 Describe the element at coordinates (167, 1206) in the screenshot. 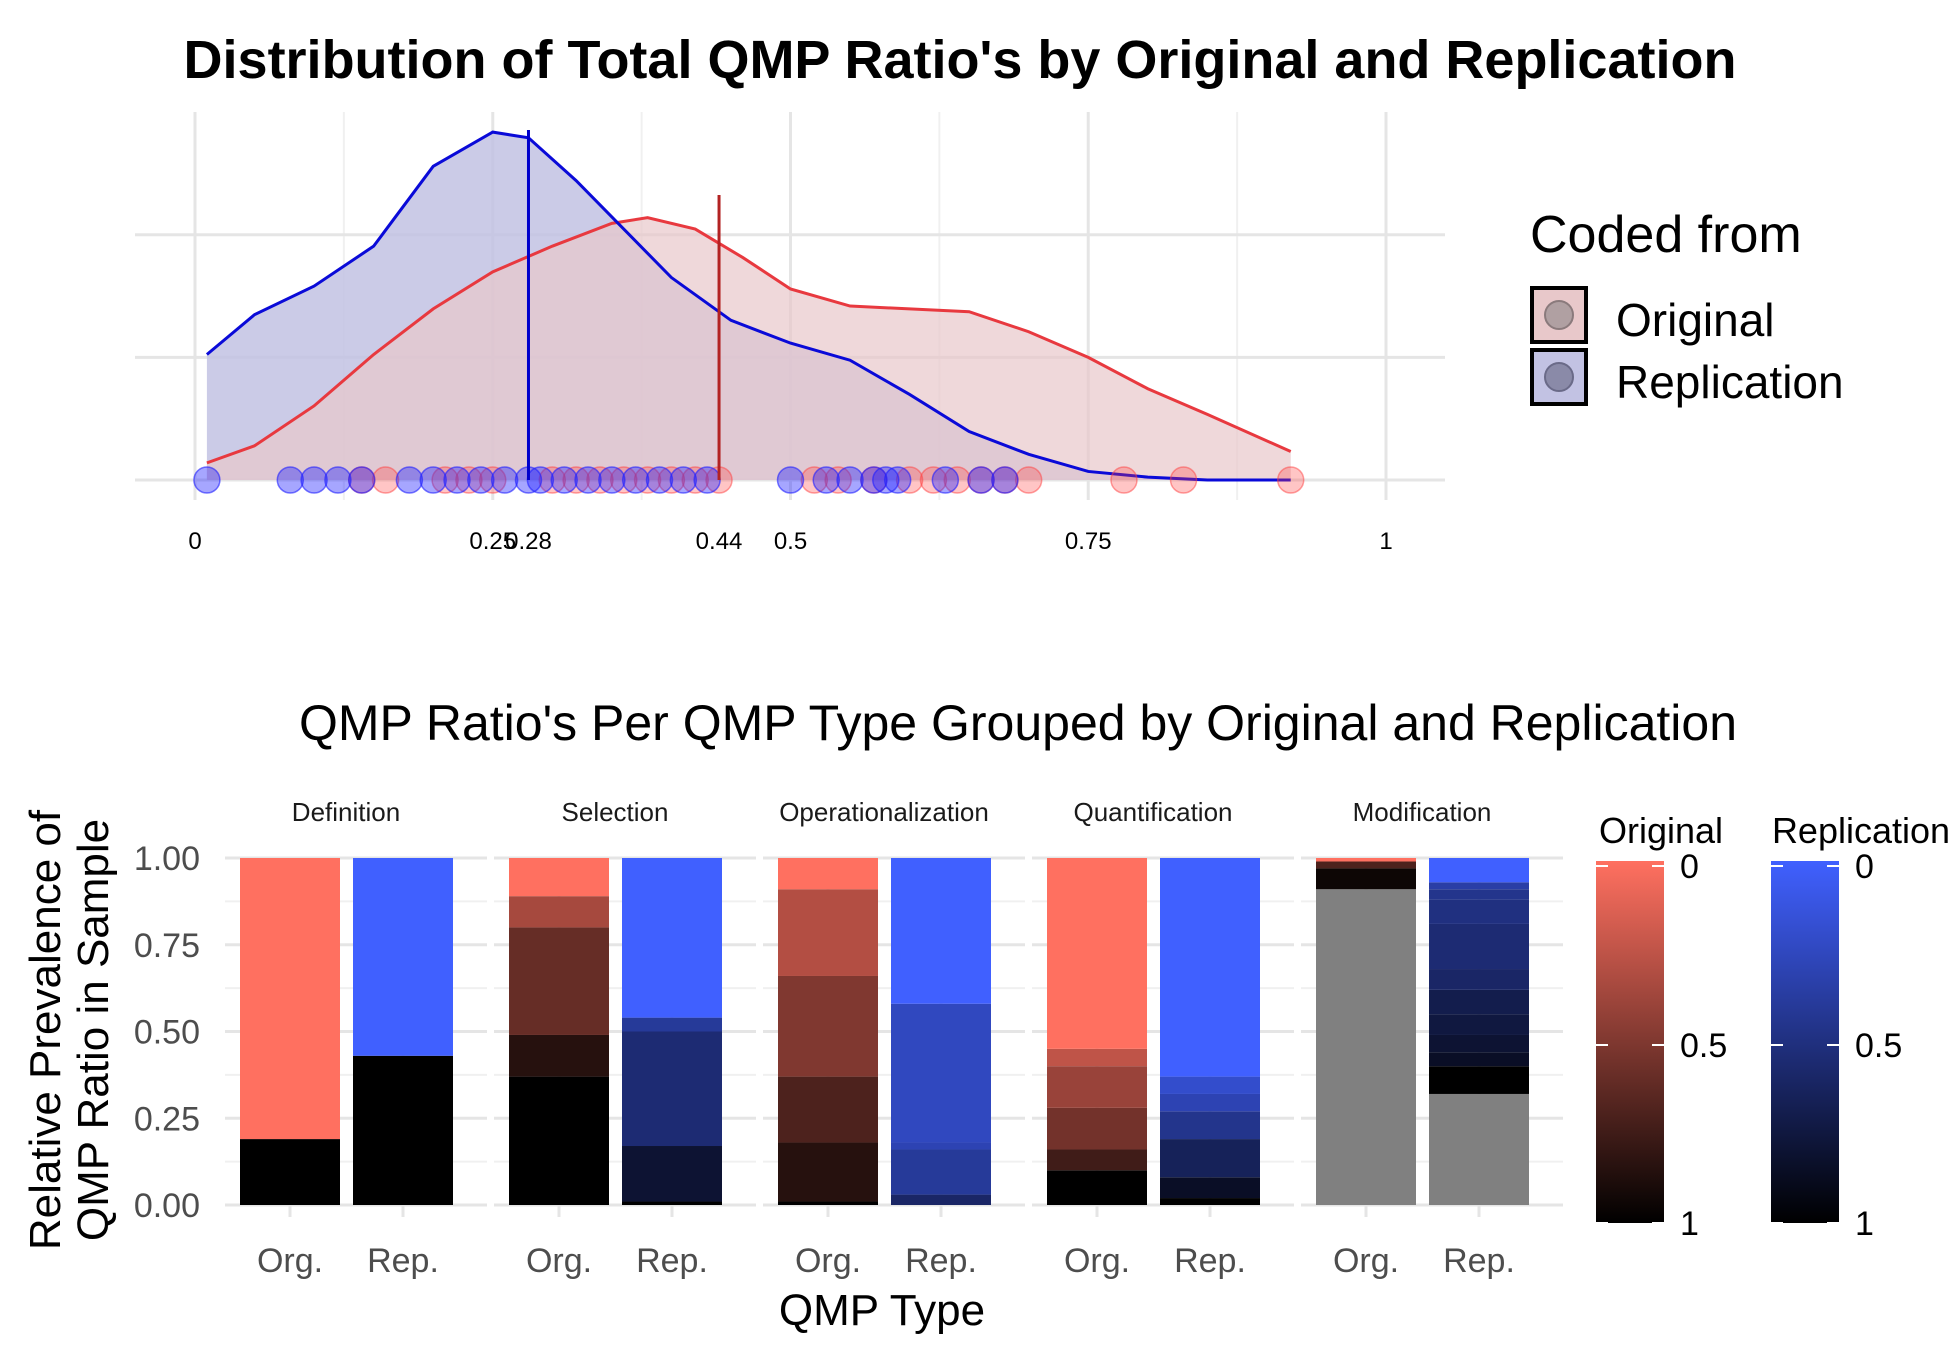

I see `y-tick-label: 0.00` at that location.